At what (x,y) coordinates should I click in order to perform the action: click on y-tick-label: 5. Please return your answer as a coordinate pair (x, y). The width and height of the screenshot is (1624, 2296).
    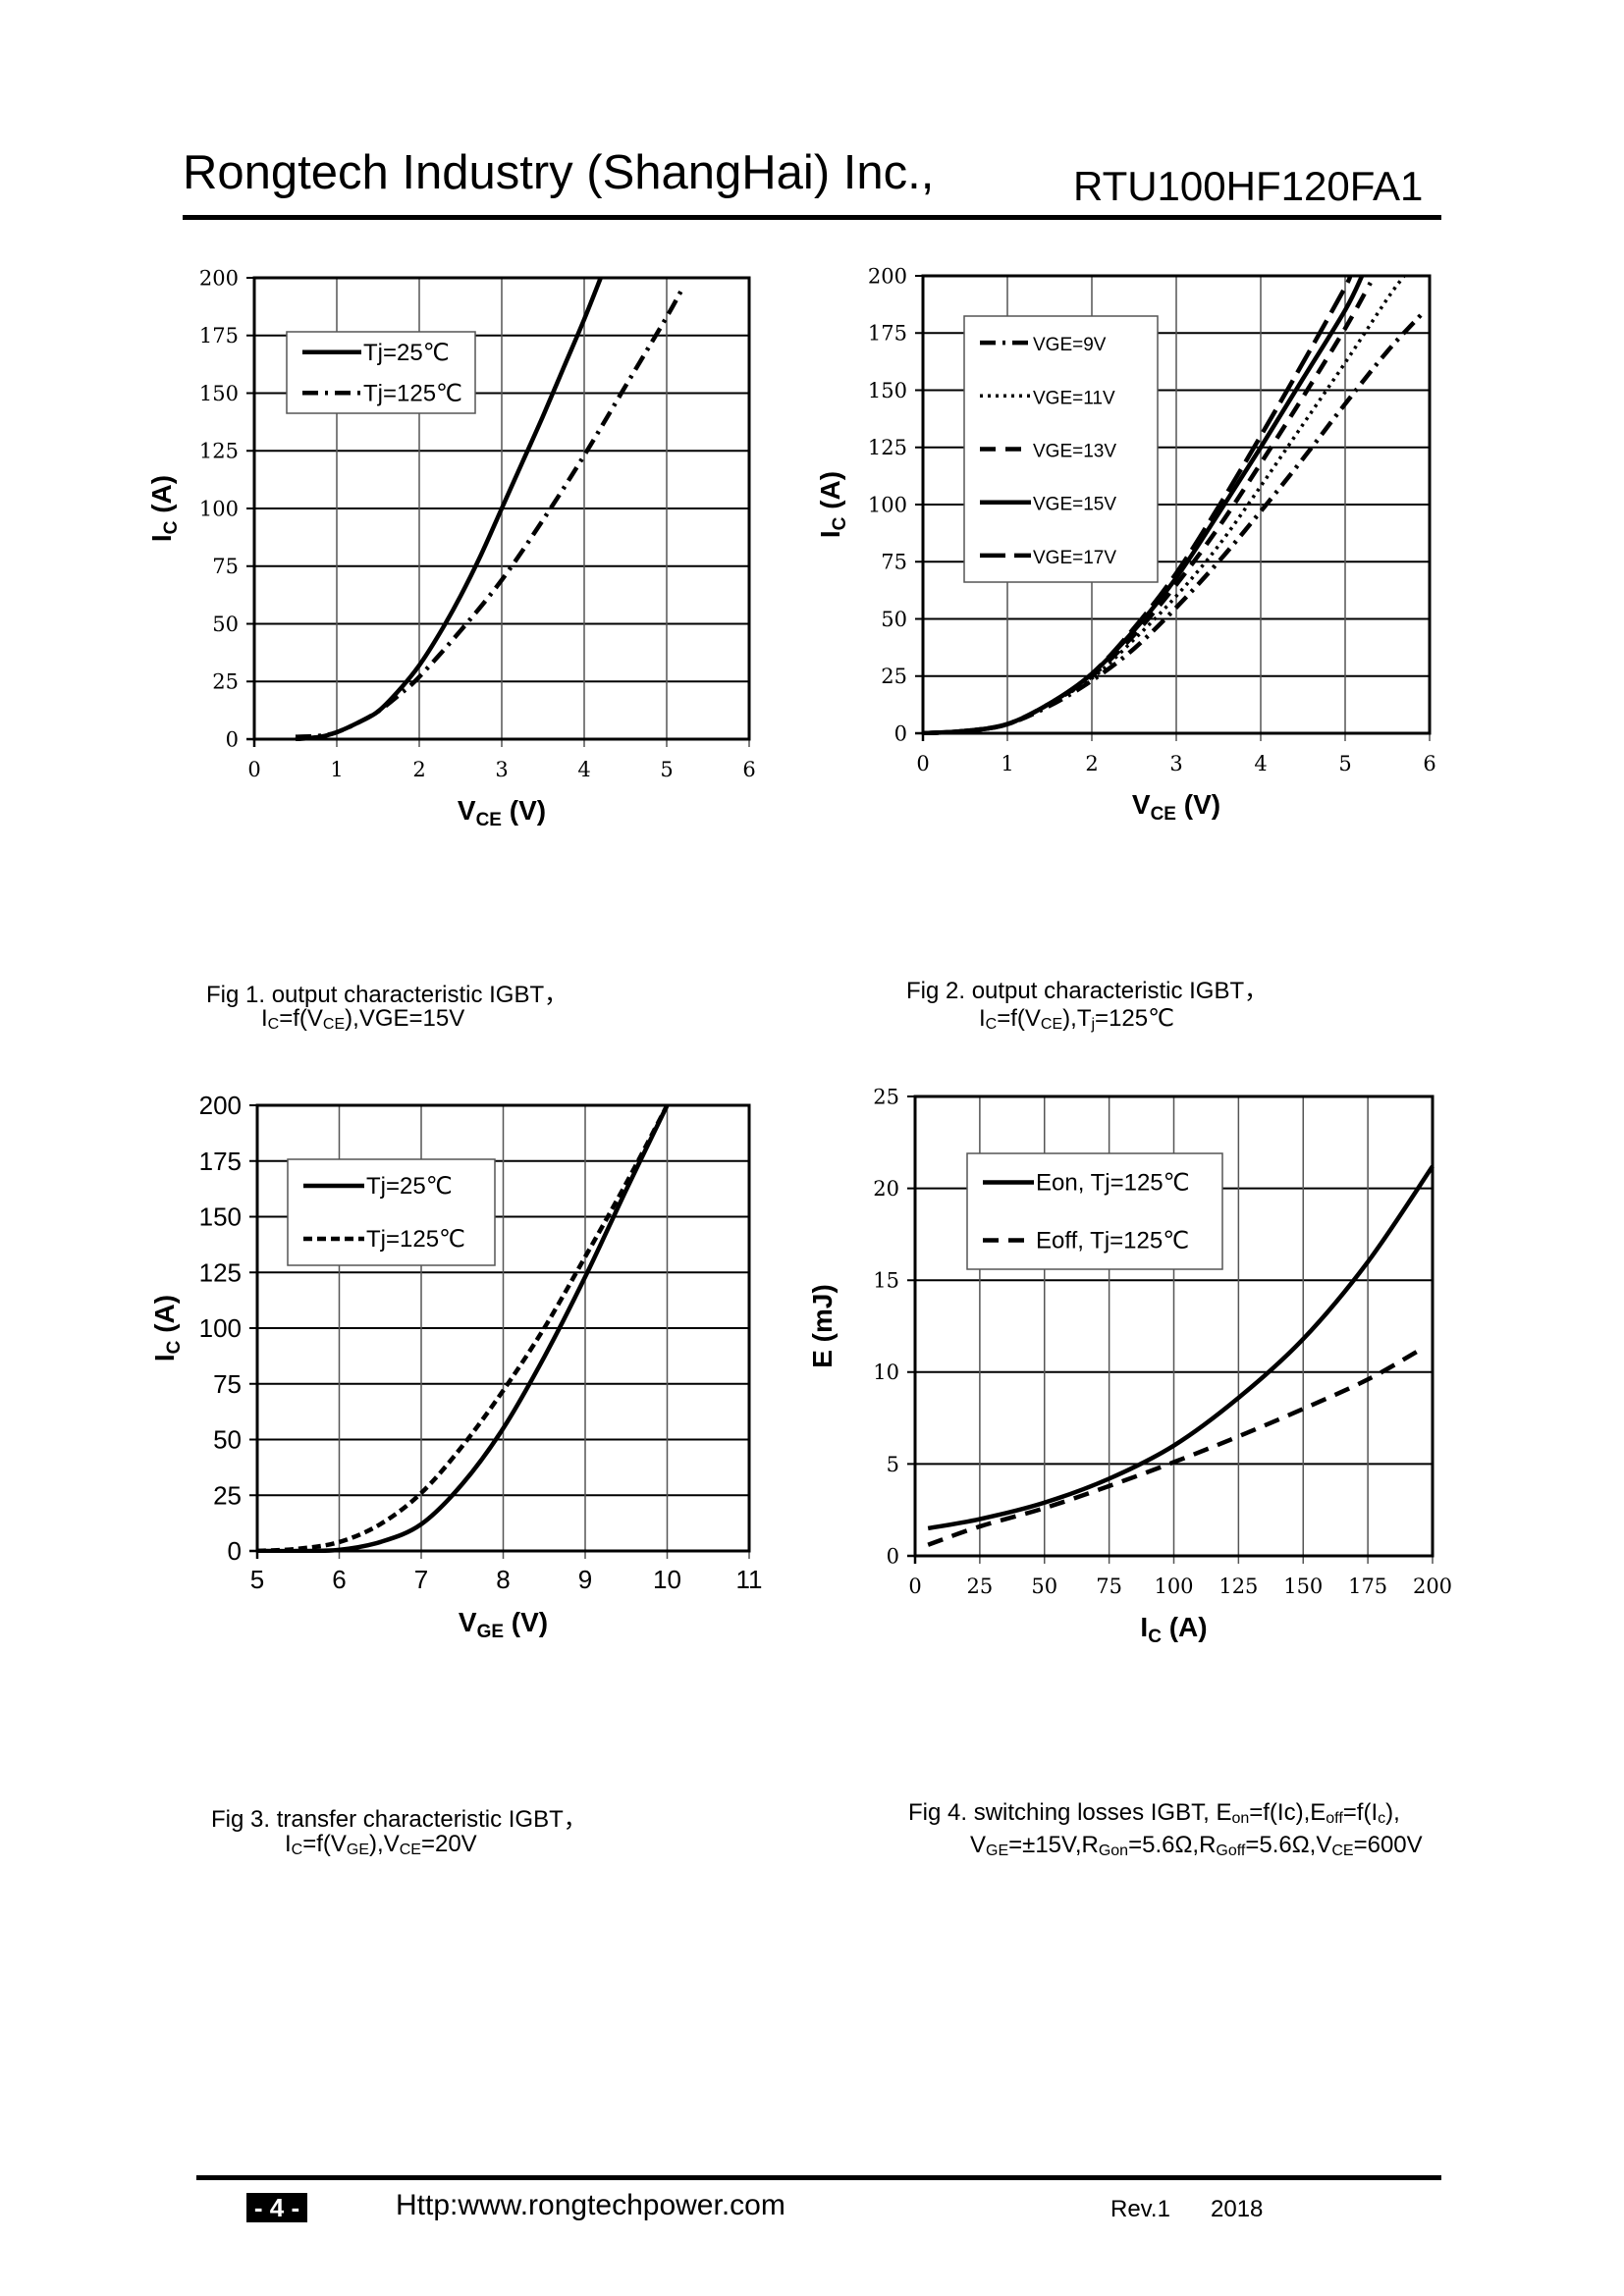
    Looking at the image, I should click on (893, 1464).